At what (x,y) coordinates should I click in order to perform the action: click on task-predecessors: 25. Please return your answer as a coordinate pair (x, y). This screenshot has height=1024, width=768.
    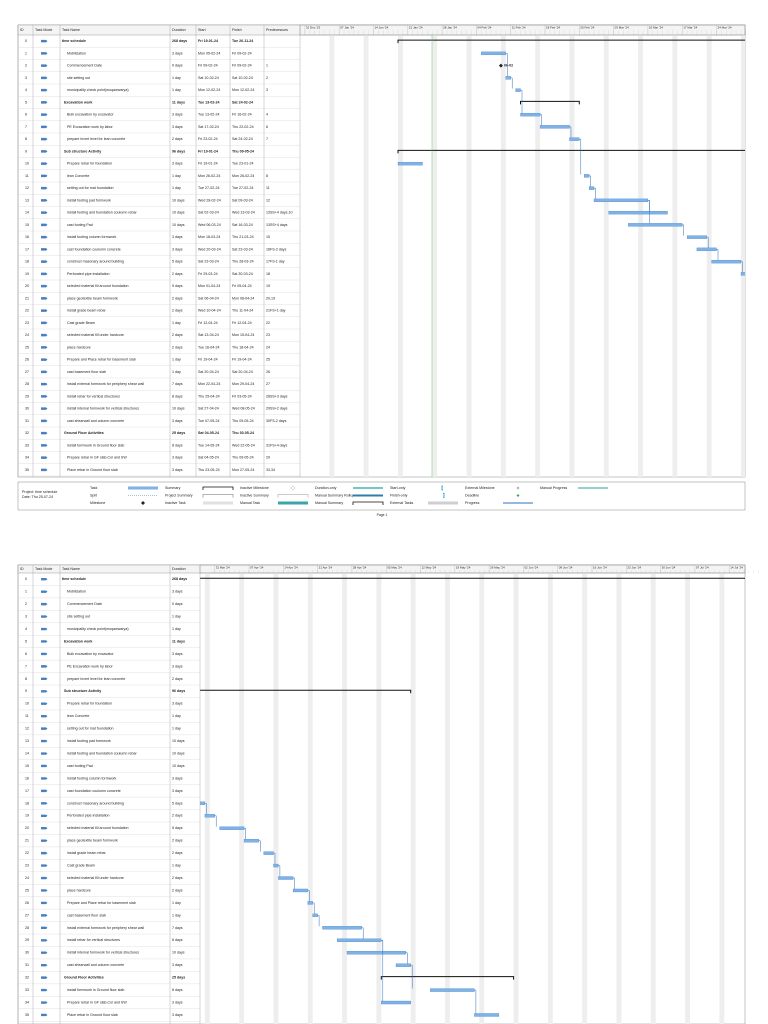
    Looking at the image, I should click on (268, 360).